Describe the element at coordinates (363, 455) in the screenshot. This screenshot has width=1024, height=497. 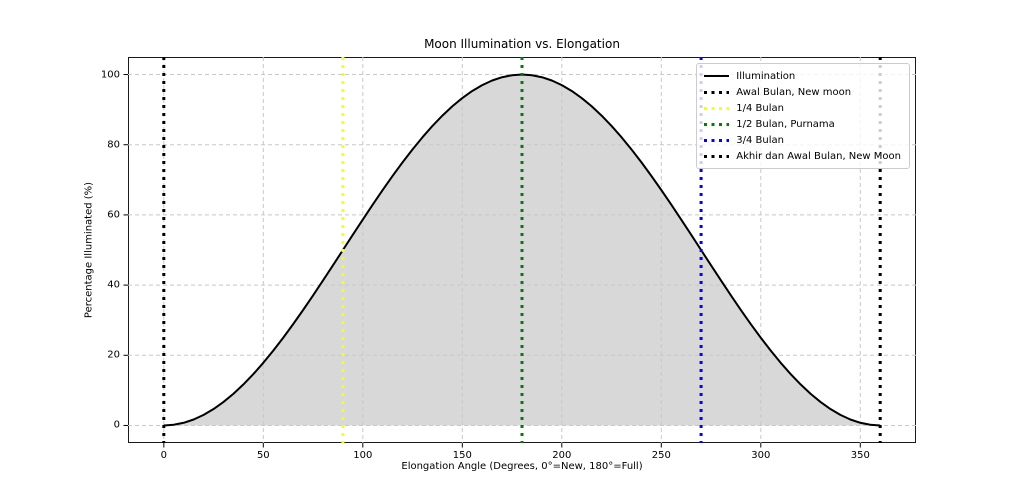
I see `x-tick-label: 100` at that location.